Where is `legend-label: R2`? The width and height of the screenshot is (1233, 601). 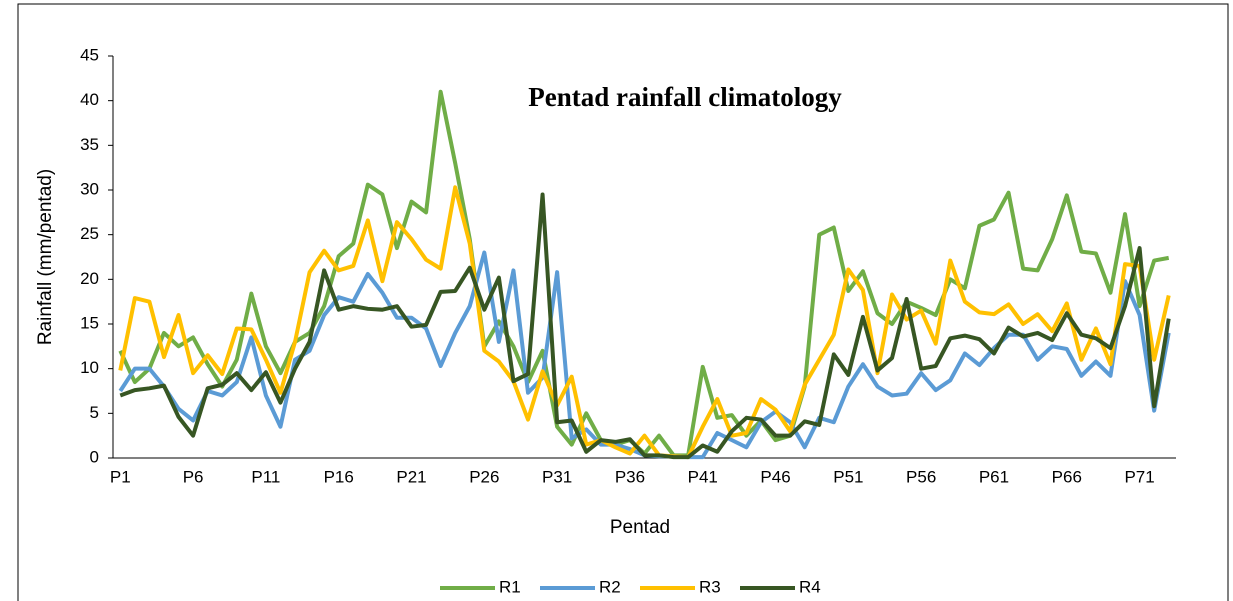 legend-label: R2 is located at coordinates (610, 586).